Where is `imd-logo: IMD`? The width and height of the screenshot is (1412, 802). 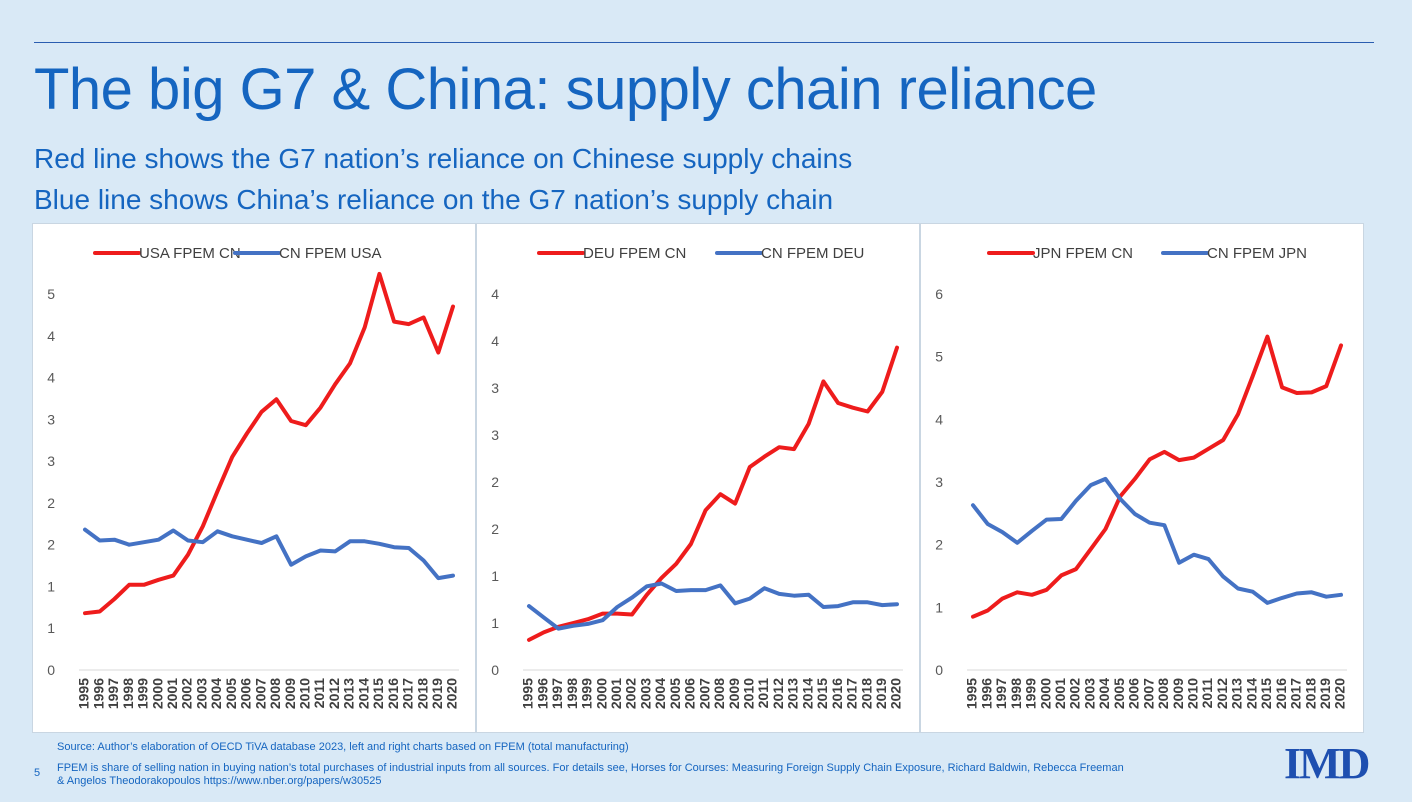 imd-logo: IMD is located at coordinates (1327, 763).